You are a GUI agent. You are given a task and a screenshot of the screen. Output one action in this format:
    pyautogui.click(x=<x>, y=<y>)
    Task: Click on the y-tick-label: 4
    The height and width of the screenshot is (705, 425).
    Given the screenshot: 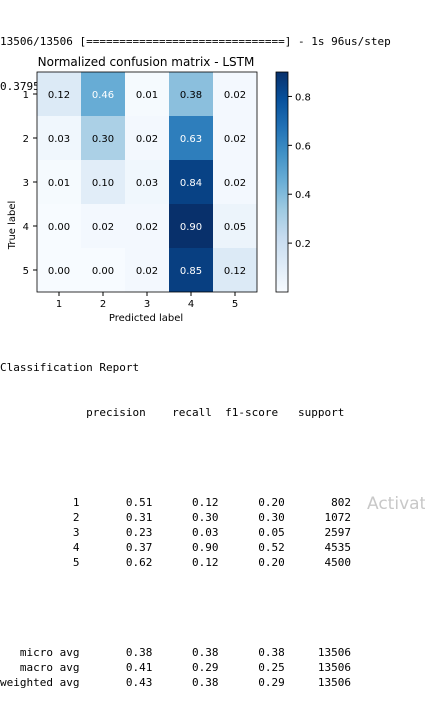 What is the action you would take?
    pyautogui.click(x=26, y=227)
    